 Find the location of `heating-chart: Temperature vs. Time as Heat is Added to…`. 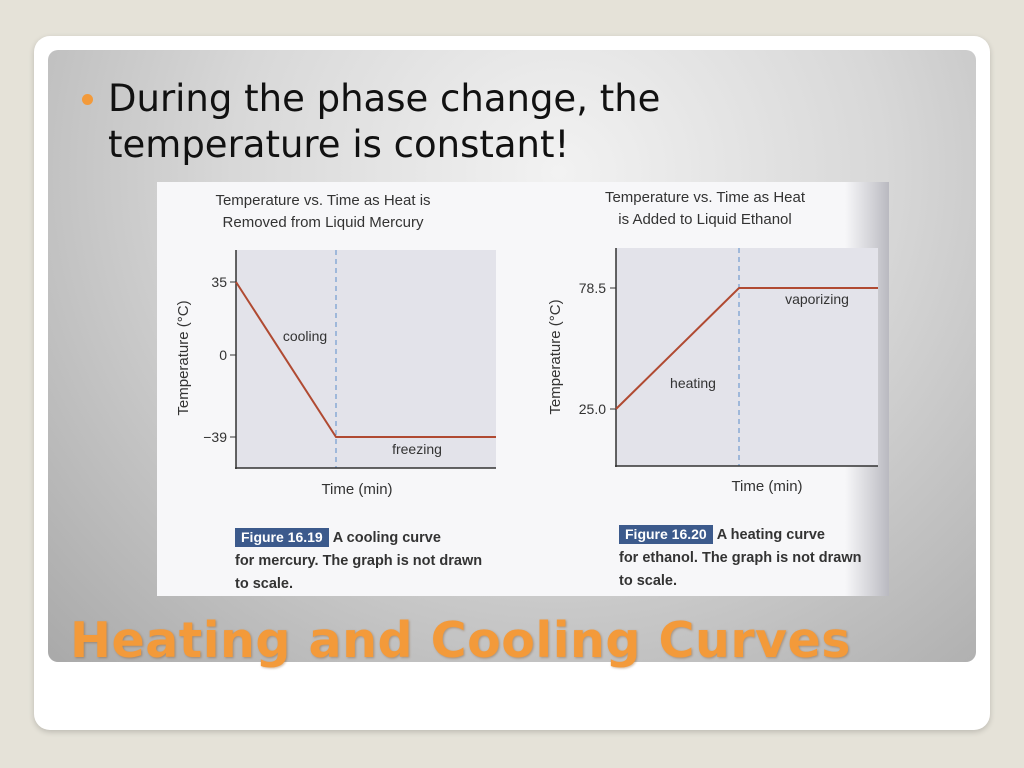

heating-chart: Temperature vs. Time as Heat is Added to… is located at coordinates (712, 342).